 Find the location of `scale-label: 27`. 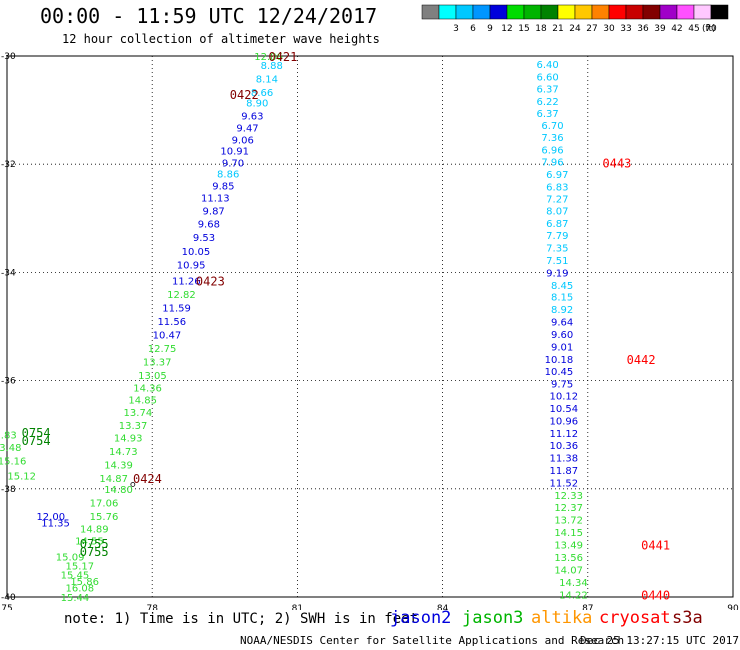

scale-label: 27 is located at coordinates (591, 29).